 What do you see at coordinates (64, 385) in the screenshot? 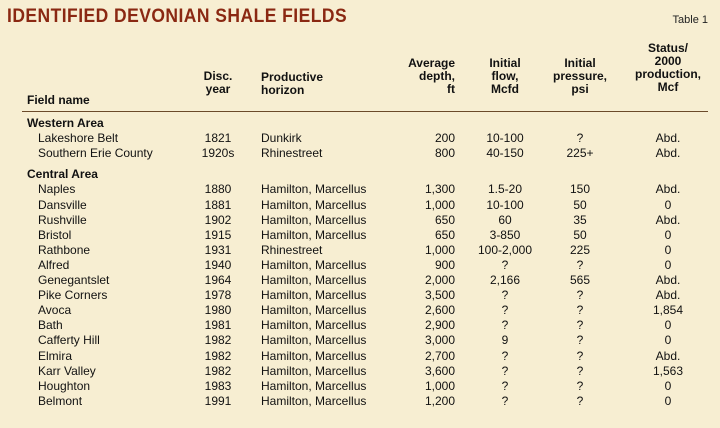
I see `field-name-cell: Houghton` at bounding box center [64, 385].